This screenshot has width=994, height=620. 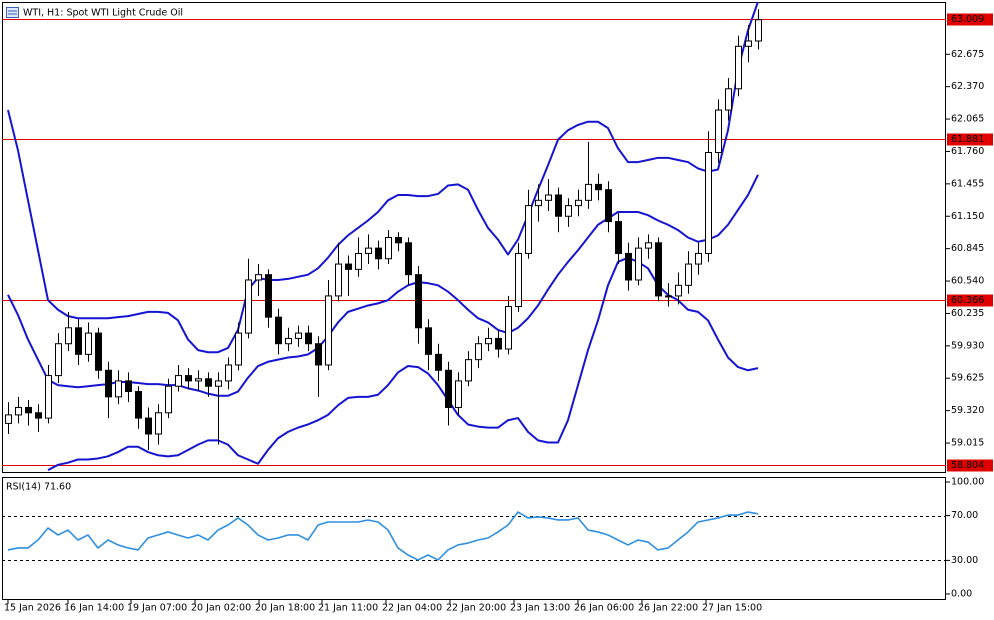 What do you see at coordinates (32, 608) in the screenshot?
I see `x-tick-label: 15 Jan 2026` at bounding box center [32, 608].